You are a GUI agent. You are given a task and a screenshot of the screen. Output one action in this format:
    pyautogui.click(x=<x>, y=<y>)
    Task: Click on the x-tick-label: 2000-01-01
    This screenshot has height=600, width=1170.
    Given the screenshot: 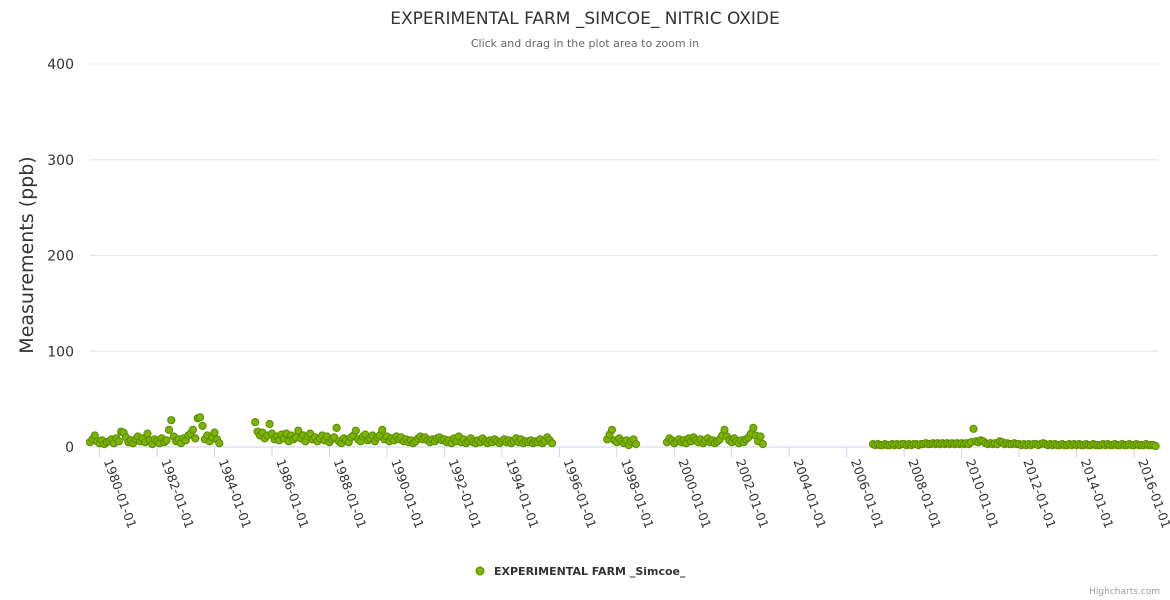 What is the action you would take?
    pyautogui.click(x=694, y=493)
    